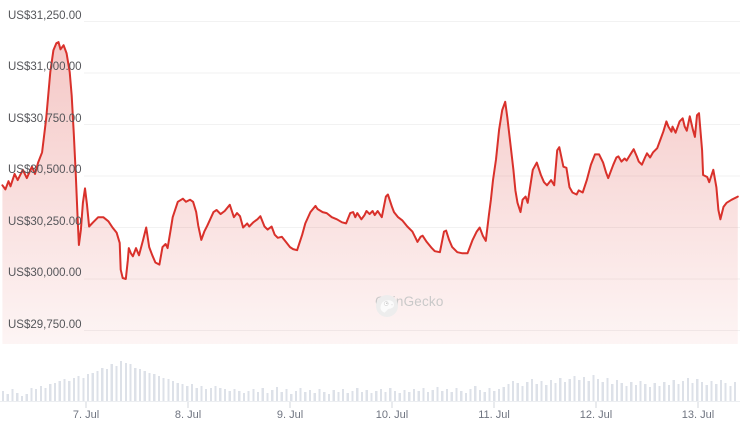 This screenshot has height=433, width=740. What do you see at coordinates (188, 415) in the screenshot?
I see `x-axis-label: 8. Jul` at bounding box center [188, 415].